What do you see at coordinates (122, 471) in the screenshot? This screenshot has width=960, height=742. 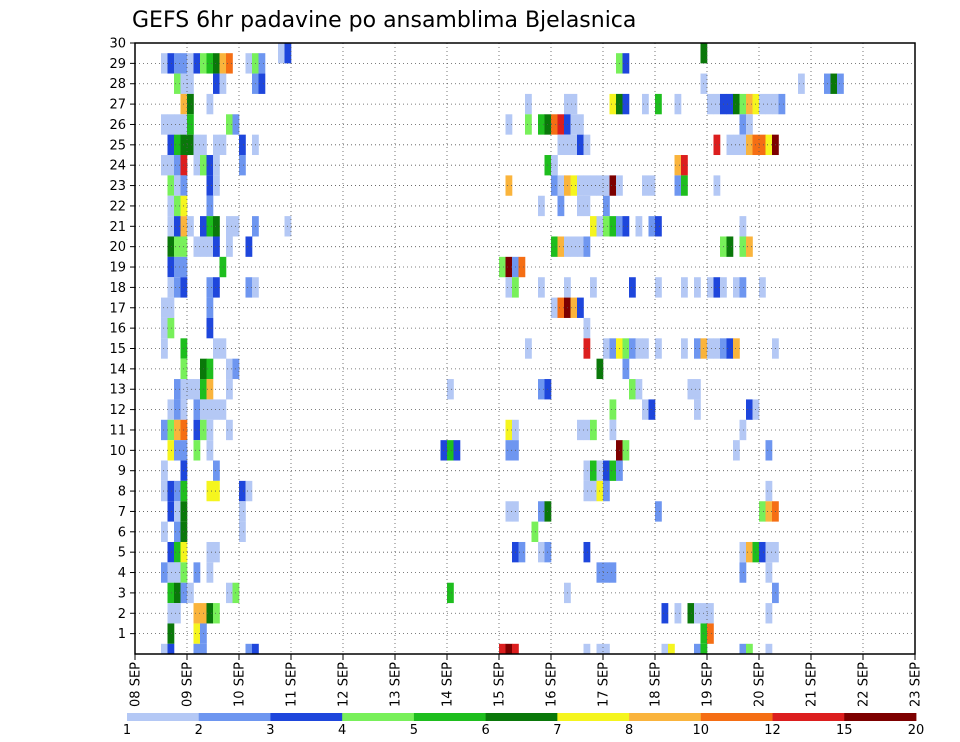 I see `y-tick-label: 9` at bounding box center [122, 471].